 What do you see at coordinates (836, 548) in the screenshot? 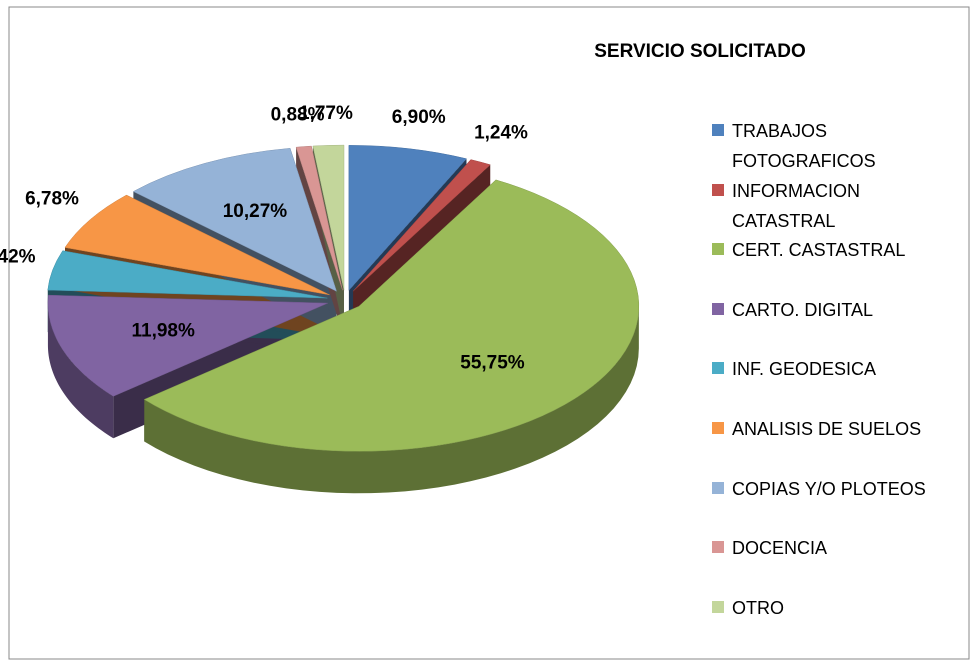
I see `legend-item: DOCENCIA` at bounding box center [836, 548].